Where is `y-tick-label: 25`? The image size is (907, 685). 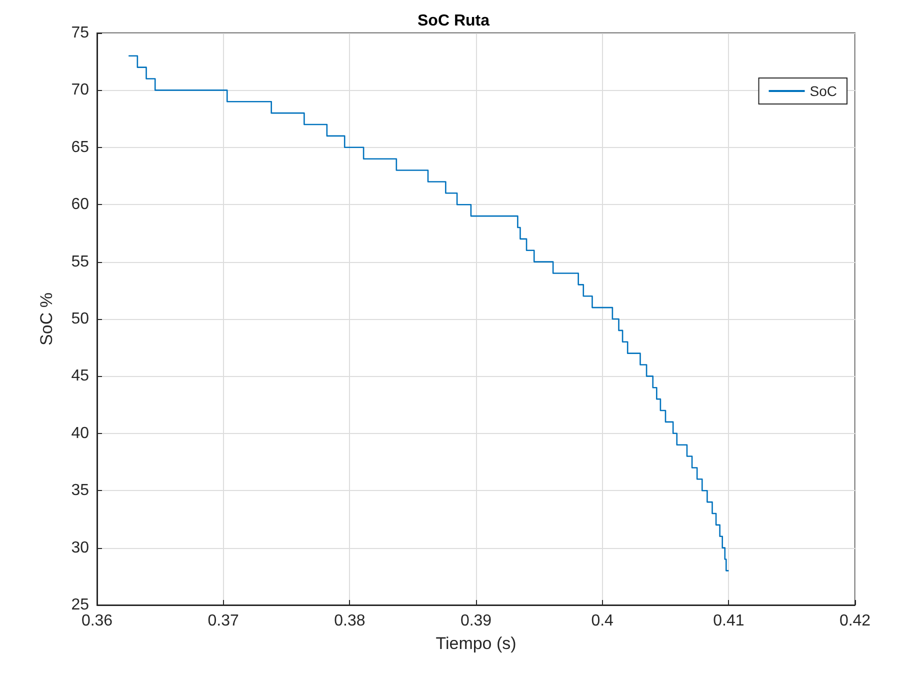 y-tick-label: 25 is located at coordinates (80, 605).